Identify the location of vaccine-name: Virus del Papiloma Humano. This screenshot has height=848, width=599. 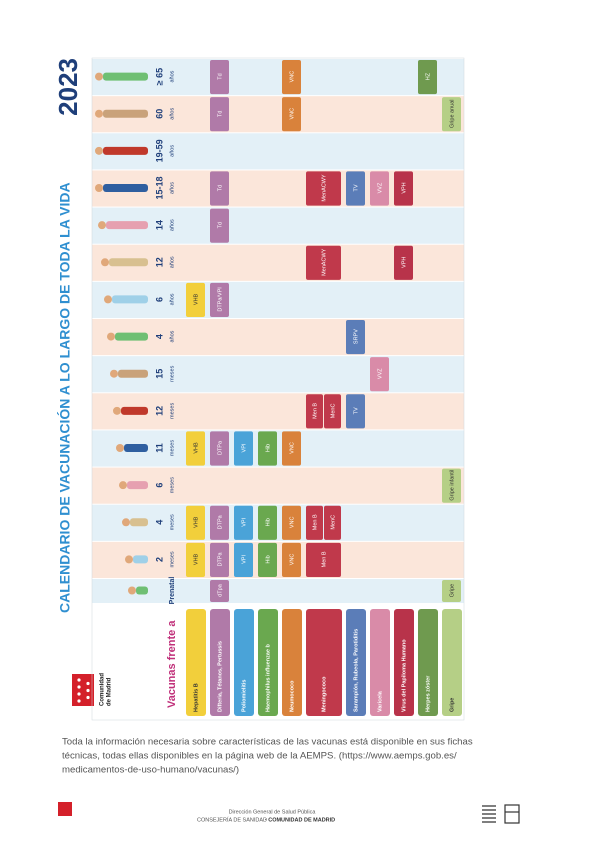
(404, 675).